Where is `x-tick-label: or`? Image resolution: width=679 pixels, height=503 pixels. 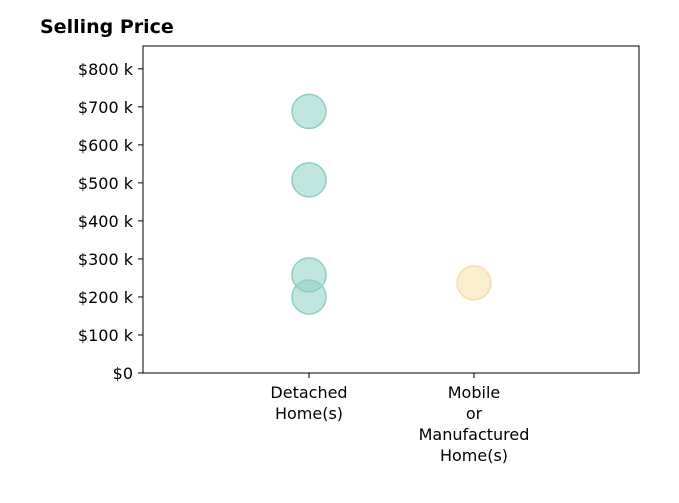
x-tick-label: or is located at coordinates (474, 413).